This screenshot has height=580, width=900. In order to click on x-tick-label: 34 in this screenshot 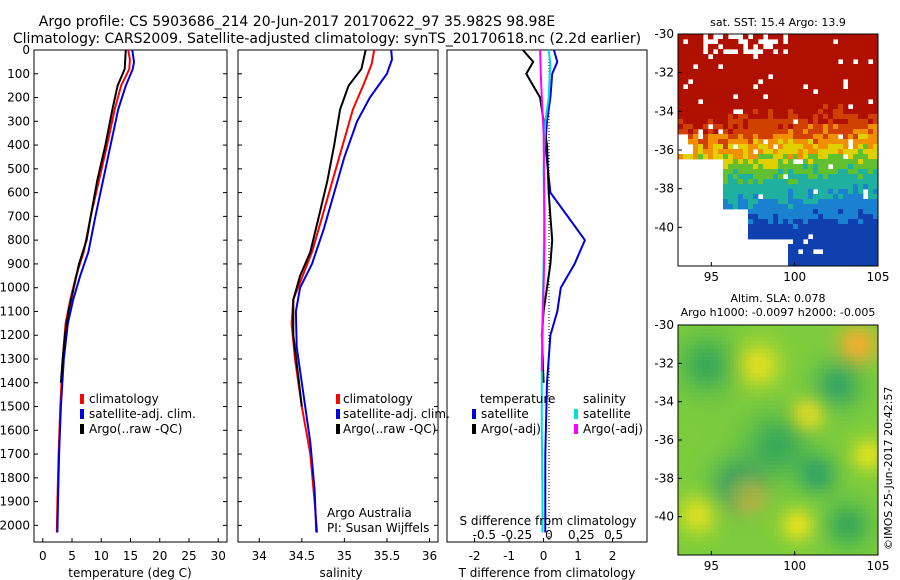, I will do `click(259, 556)`.